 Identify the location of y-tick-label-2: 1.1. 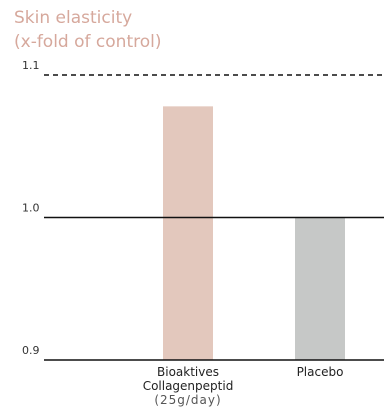
(31, 65).